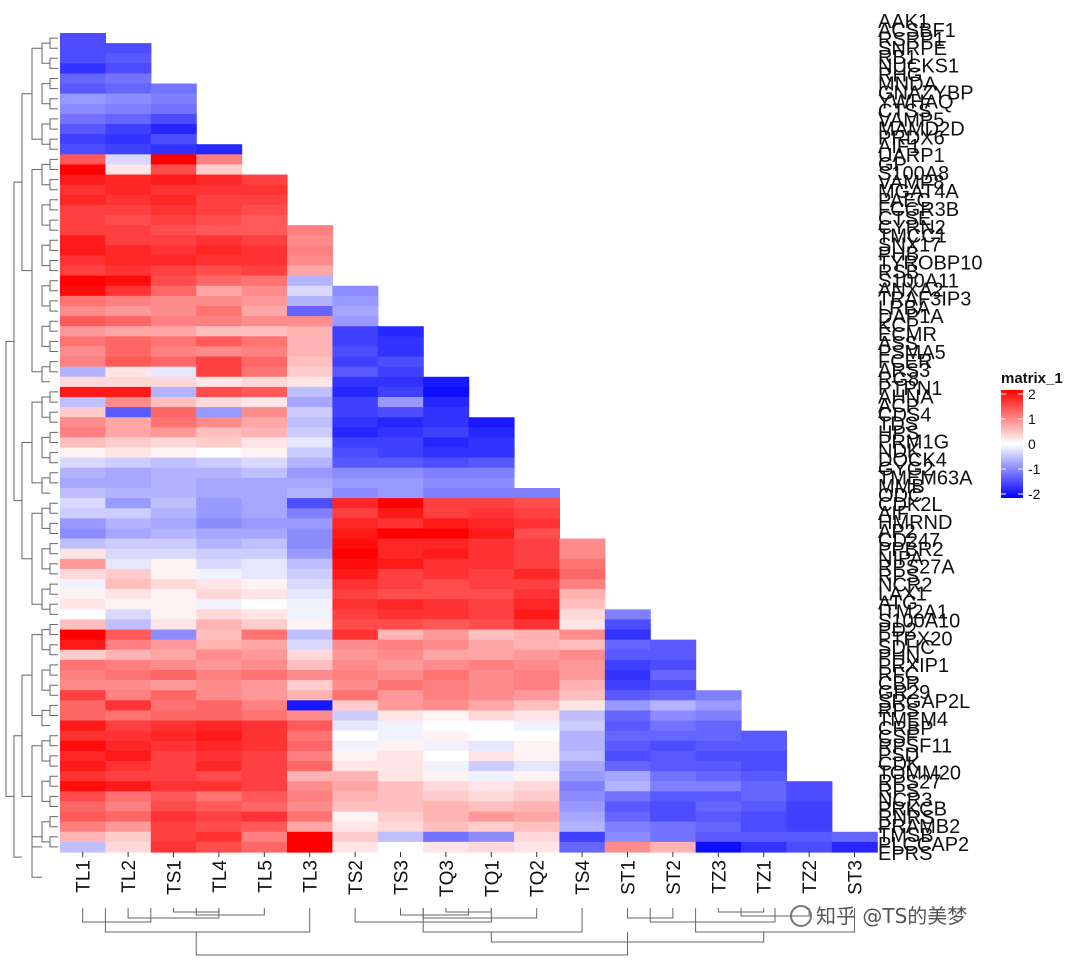 The width and height of the screenshot is (1080, 965). Describe the element at coordinates (906, 398) in the screenshot. I see `row-label: AHNA` at that location.